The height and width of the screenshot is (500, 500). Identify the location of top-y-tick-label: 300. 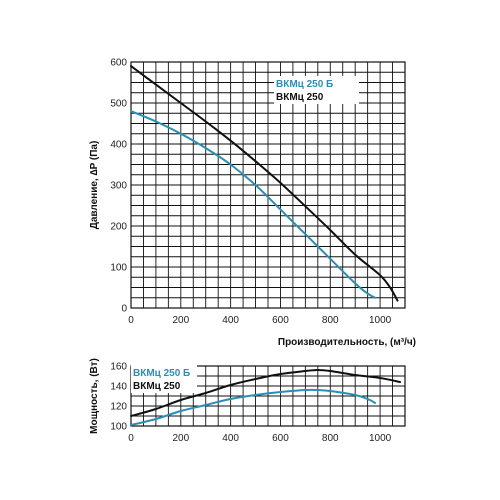
(118, 186).